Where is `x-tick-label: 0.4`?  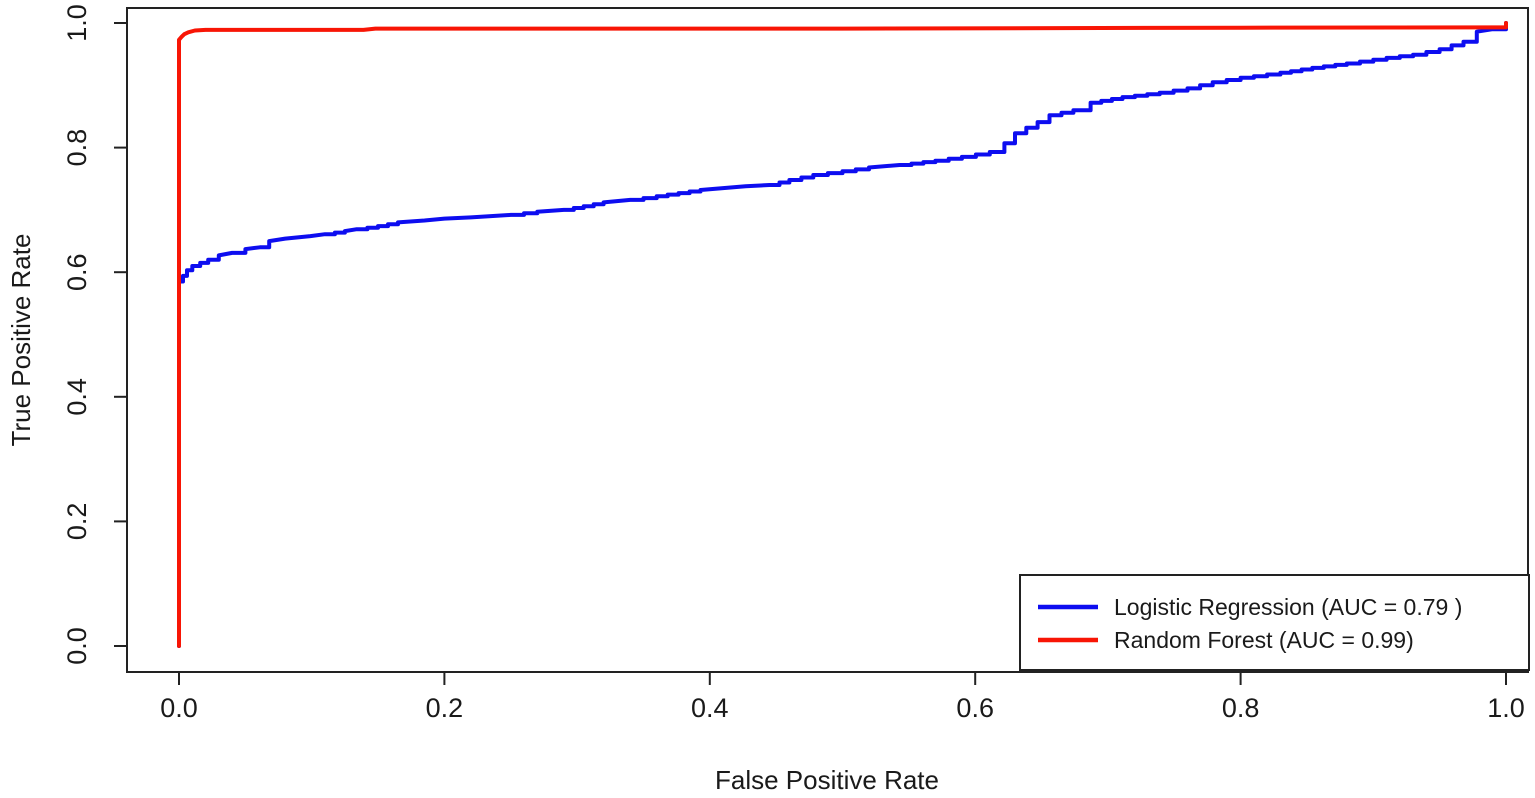 x-tick-label: 0.4 is located at coordinates (710, 708).